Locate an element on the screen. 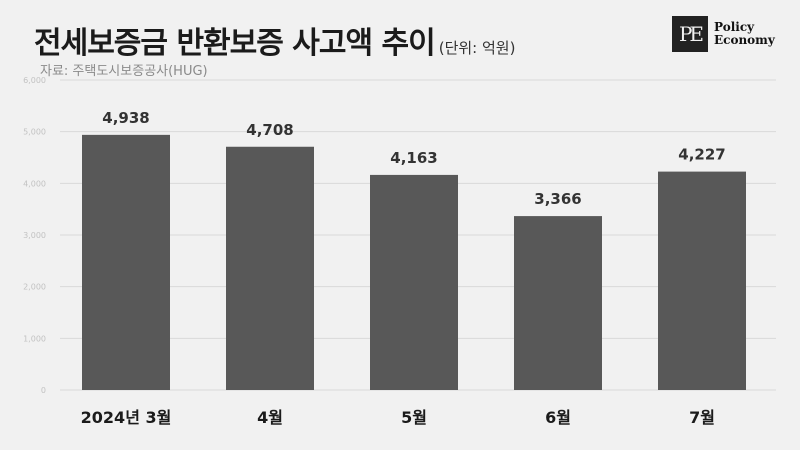  x-tick-label: 5월 is located at coordinates (414, 417).